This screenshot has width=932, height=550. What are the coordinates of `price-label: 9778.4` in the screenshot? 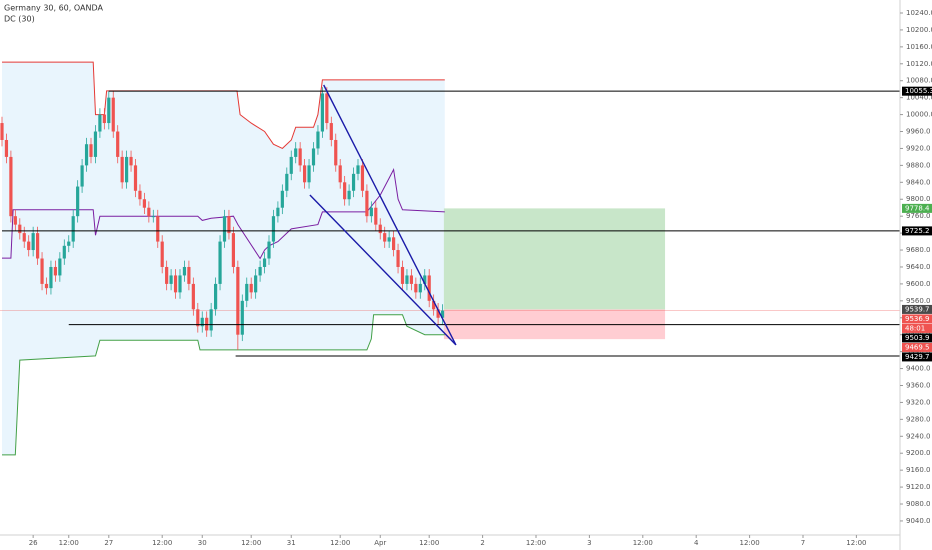 It's located at (917, 208).